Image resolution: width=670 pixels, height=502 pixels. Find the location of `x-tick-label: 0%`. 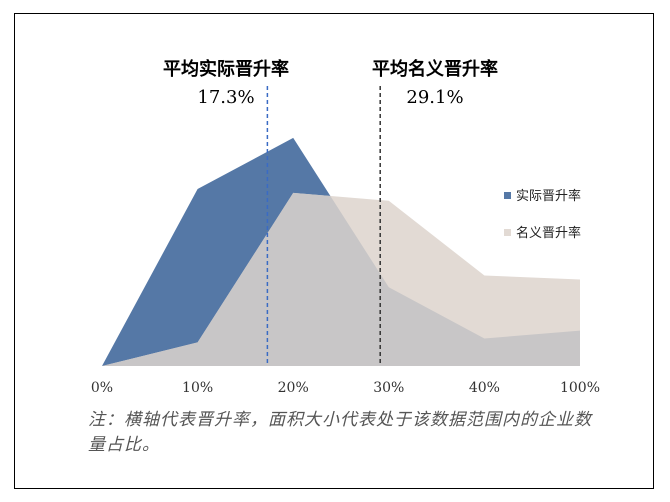

x-tick-label: 0% is located at coordinates (102, 388).